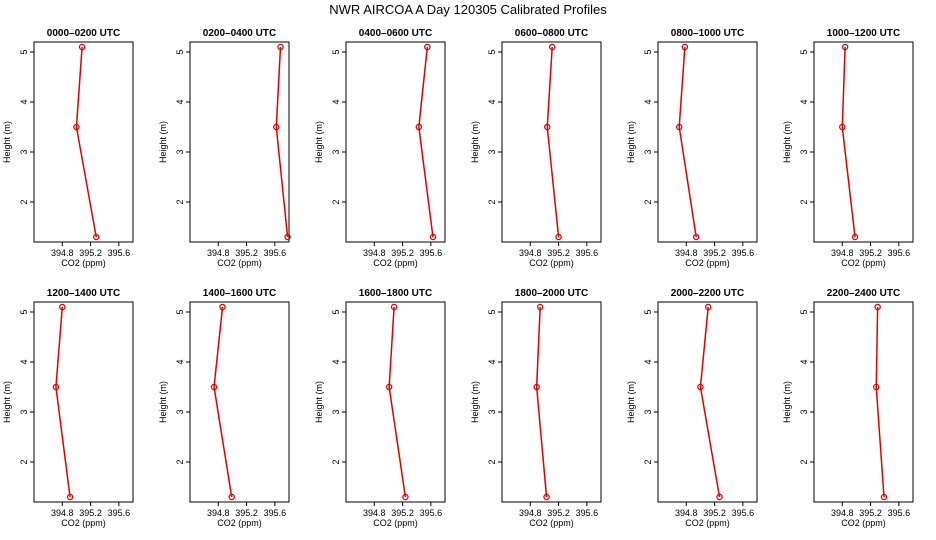 The height and width of the screenshot is (540, 936). What do you see at coordinates (395, 33) in the screenshot?
I see `panel-title: 0400–0600 UTC` at bounding box center [395, 33].